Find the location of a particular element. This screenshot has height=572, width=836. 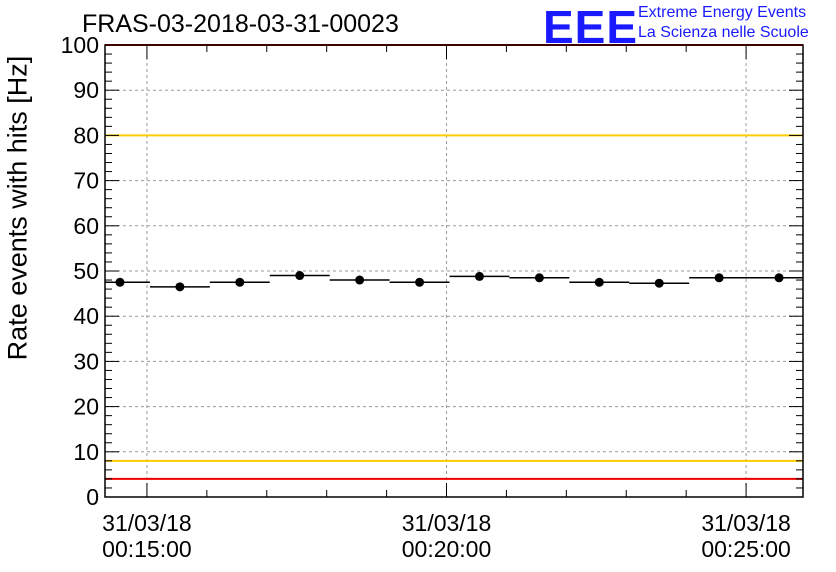

y-tick-label: 90 is located at coordinates (86, 90).